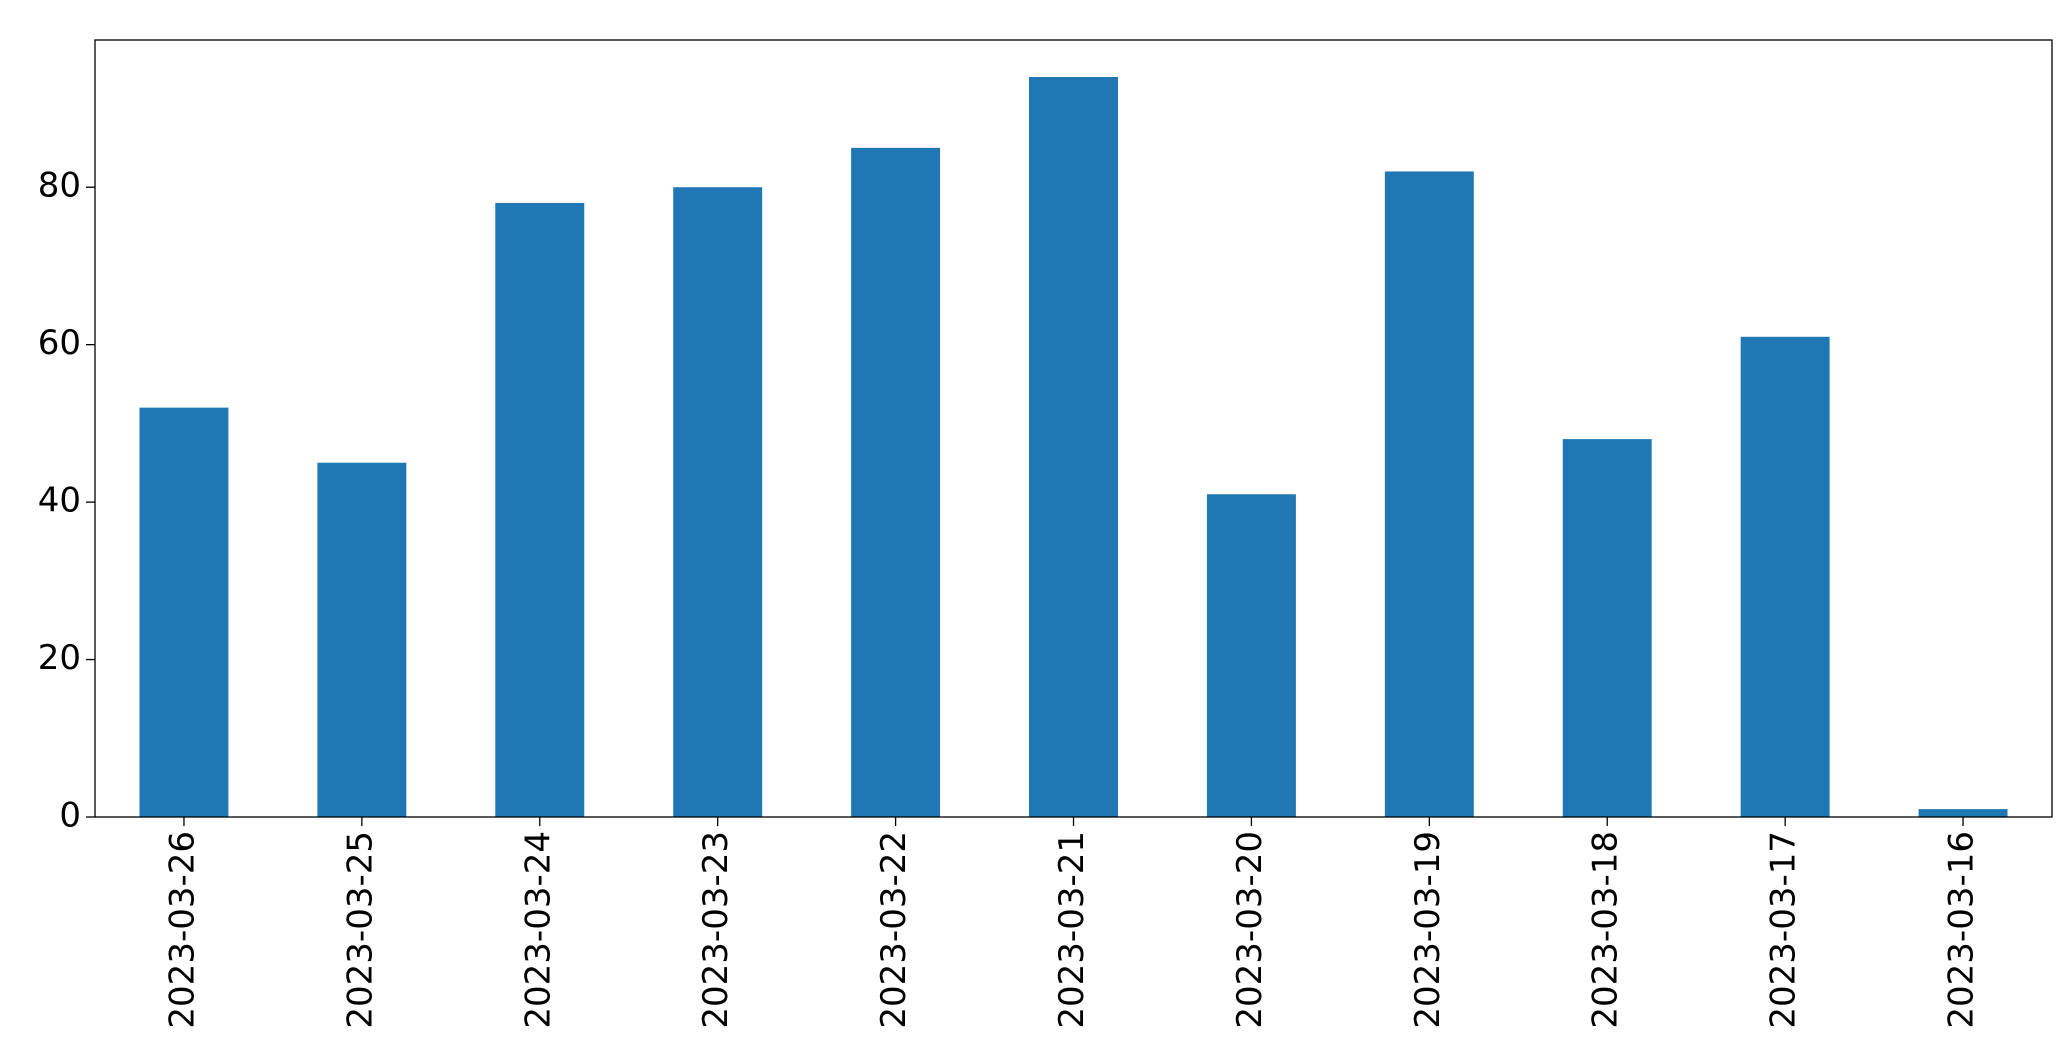 This screenshot has height=1061, width=2071. What do you see at coordinates (894, 930) in the screenshot?
I see `x-tick-label: 2023-03-22` at bounding box center [894, 930].